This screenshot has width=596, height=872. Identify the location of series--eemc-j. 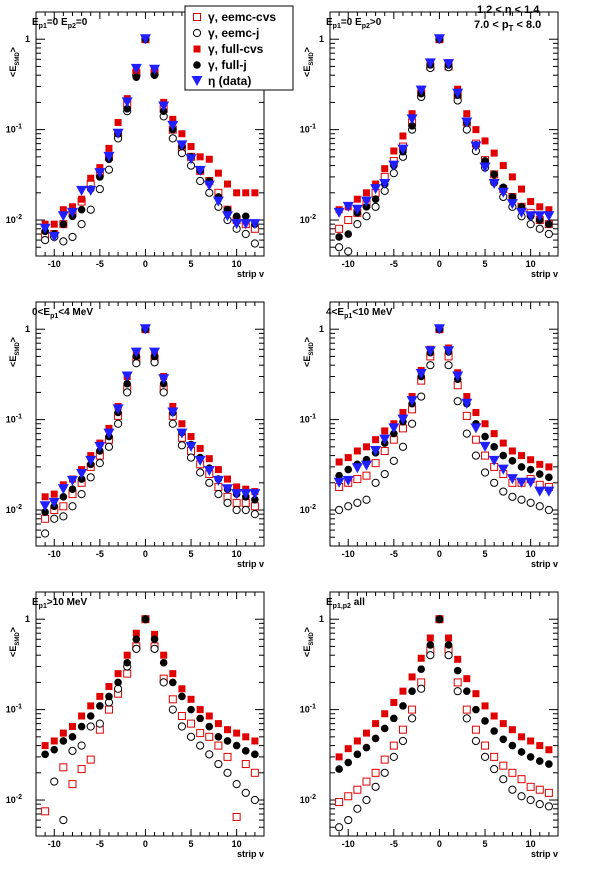
(150, 431).